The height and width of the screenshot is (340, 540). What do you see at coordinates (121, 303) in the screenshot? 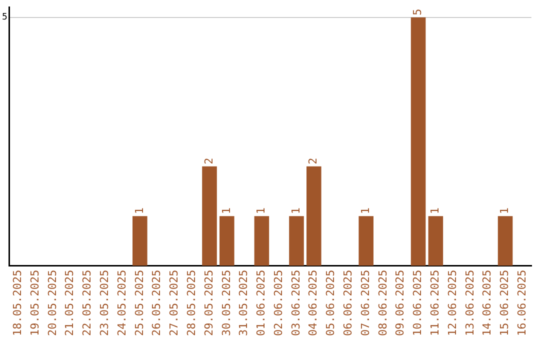
I see `x-tick-label: 24.05.2025` at bounding box center [121, 303].